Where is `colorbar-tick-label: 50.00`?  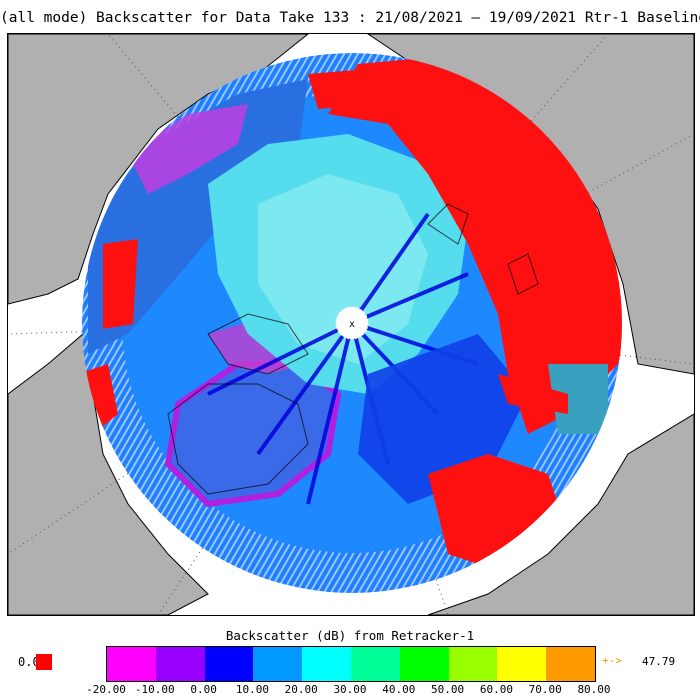
colorbar-tick-label: 50.00 is located at coordinates (447, 689).